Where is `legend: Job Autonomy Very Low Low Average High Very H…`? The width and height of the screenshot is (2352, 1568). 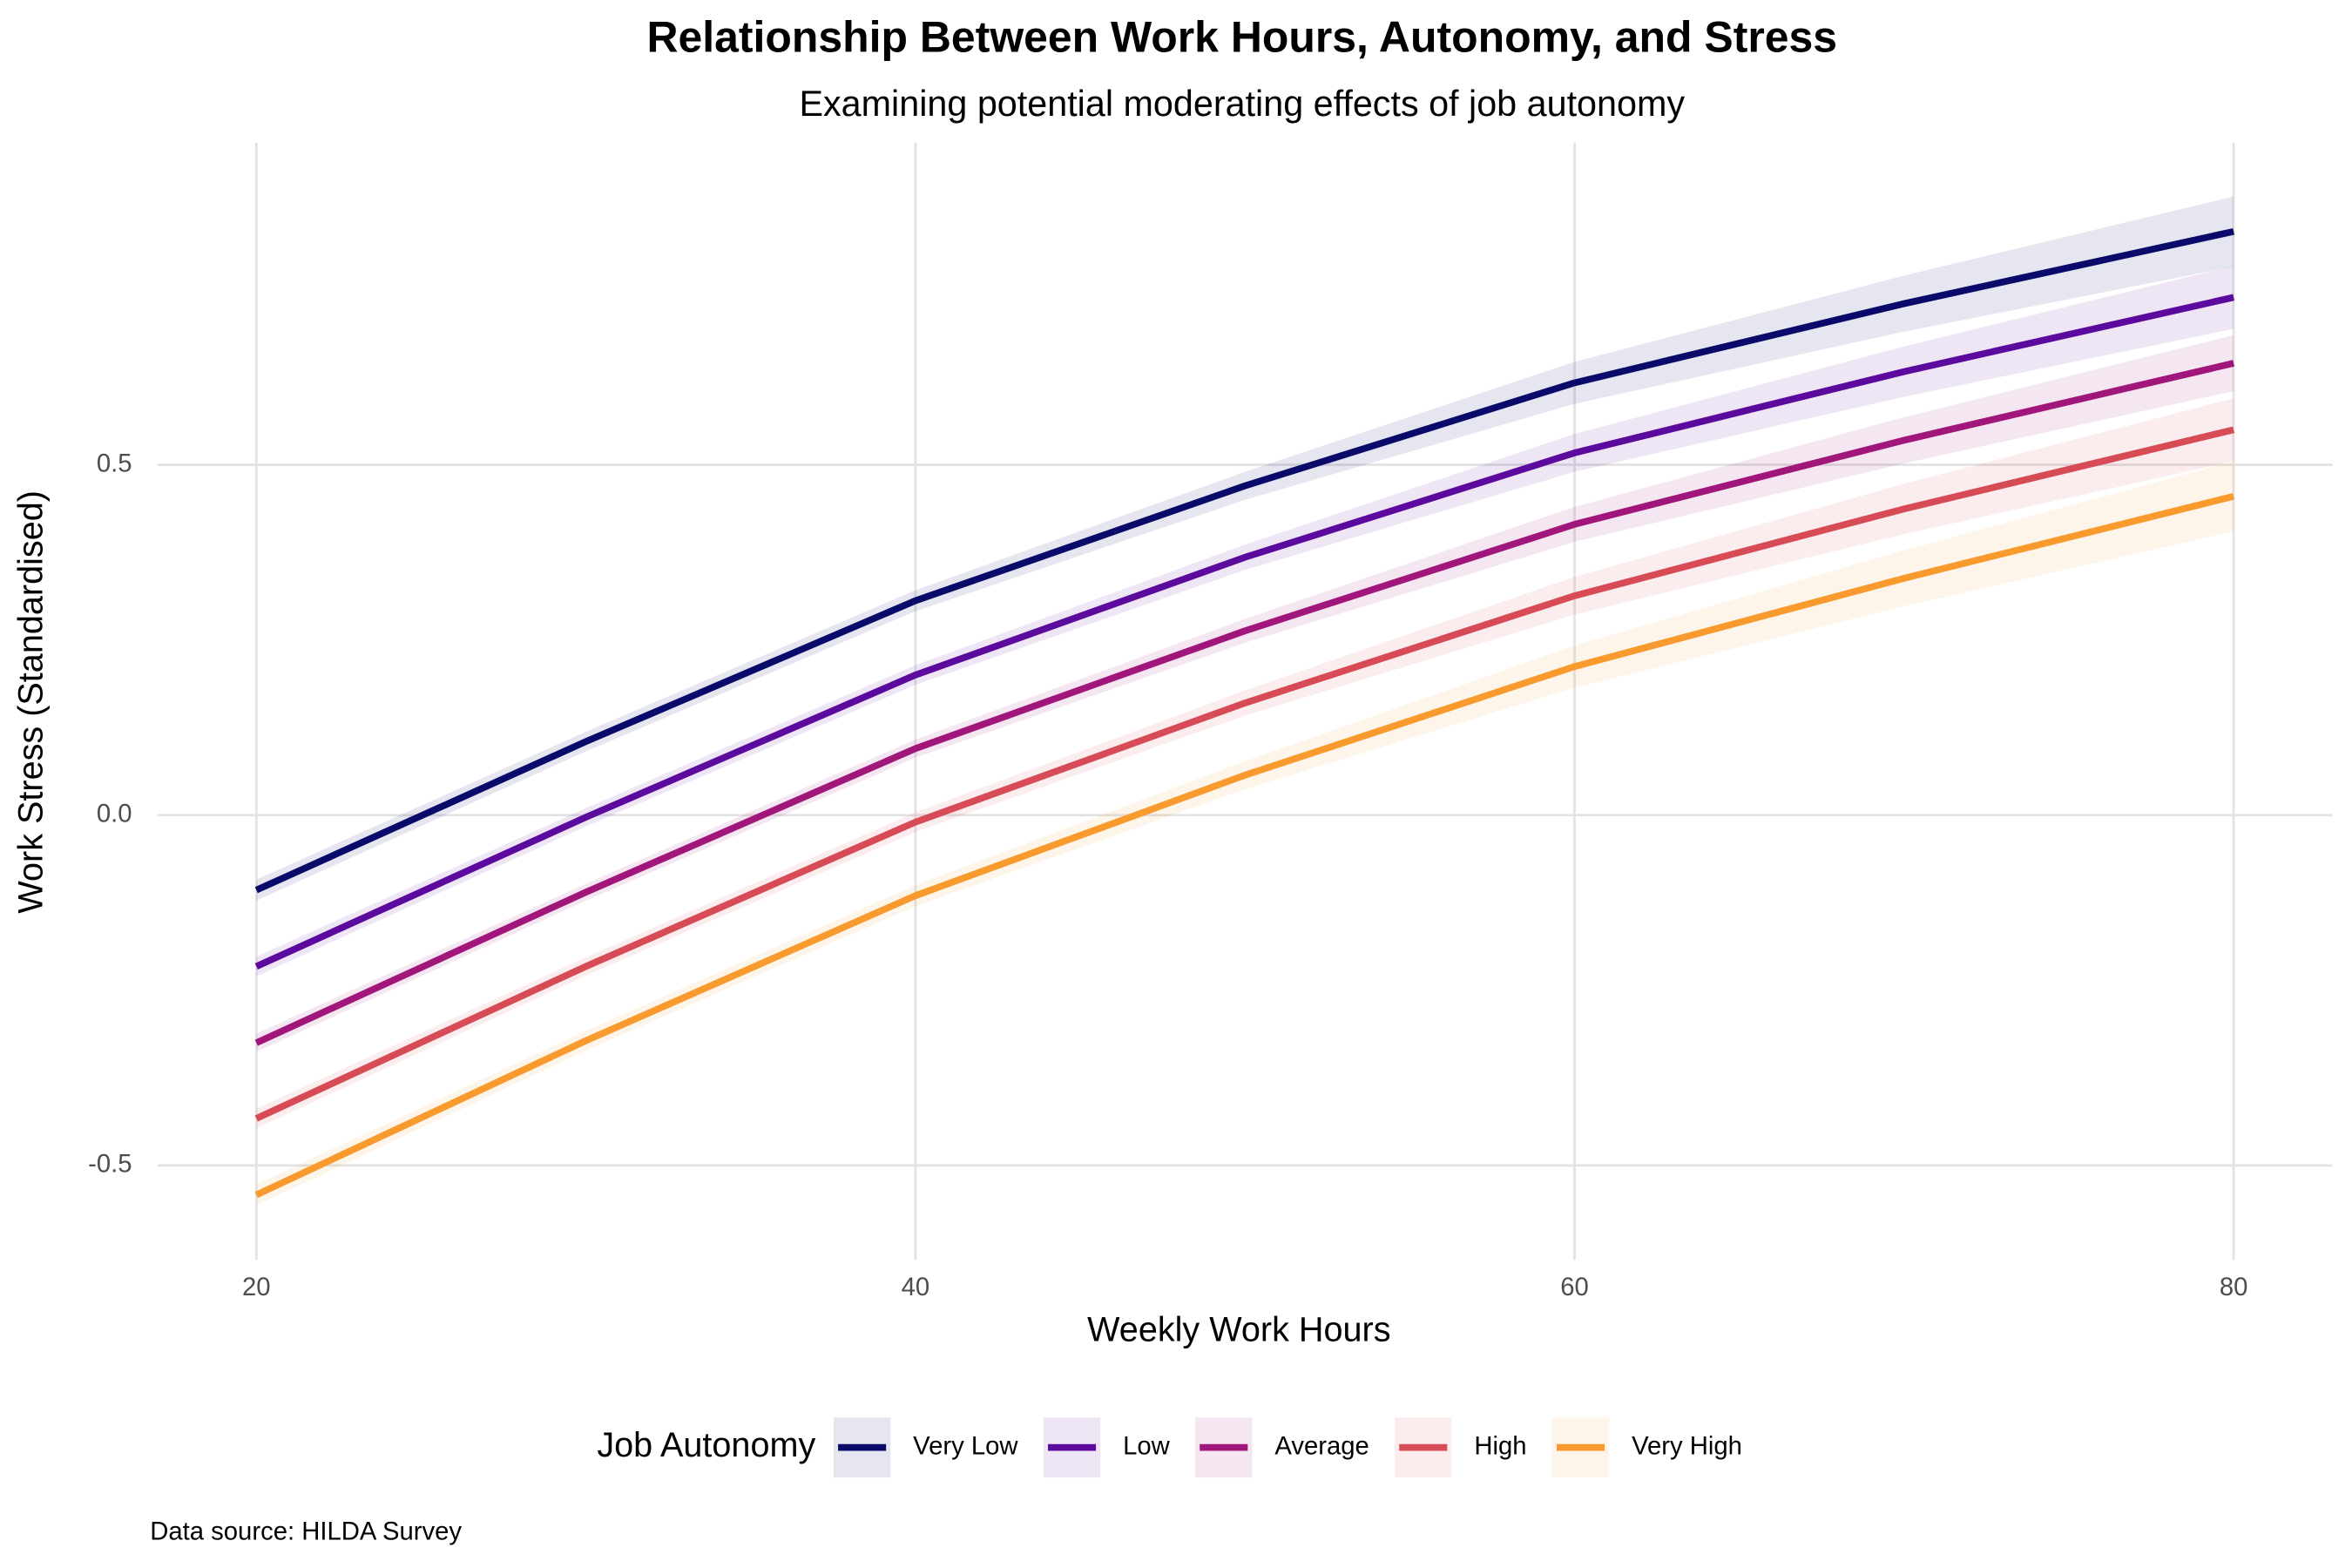
legend: Job Autonomy Very Low Low Average High Very H… is located at coordinates (1169, 1447).